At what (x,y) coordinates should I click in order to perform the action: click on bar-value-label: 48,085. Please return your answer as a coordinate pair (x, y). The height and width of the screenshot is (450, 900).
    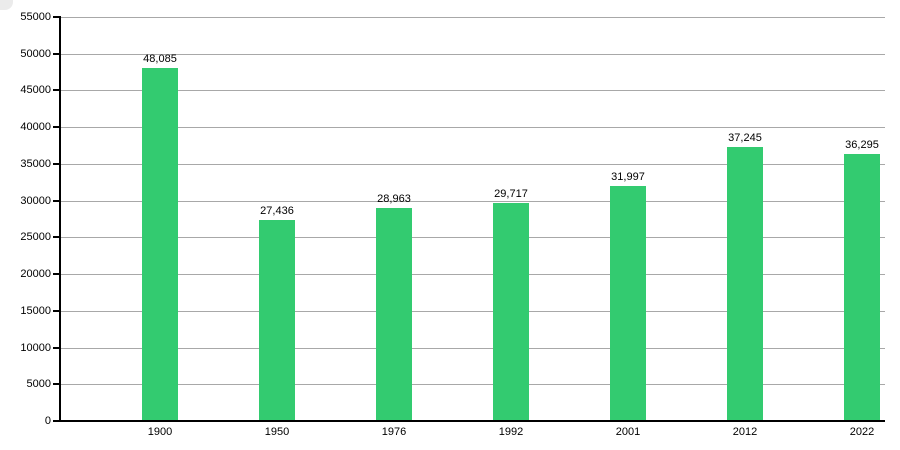
    Looking at the image, I should click on (160, 58).